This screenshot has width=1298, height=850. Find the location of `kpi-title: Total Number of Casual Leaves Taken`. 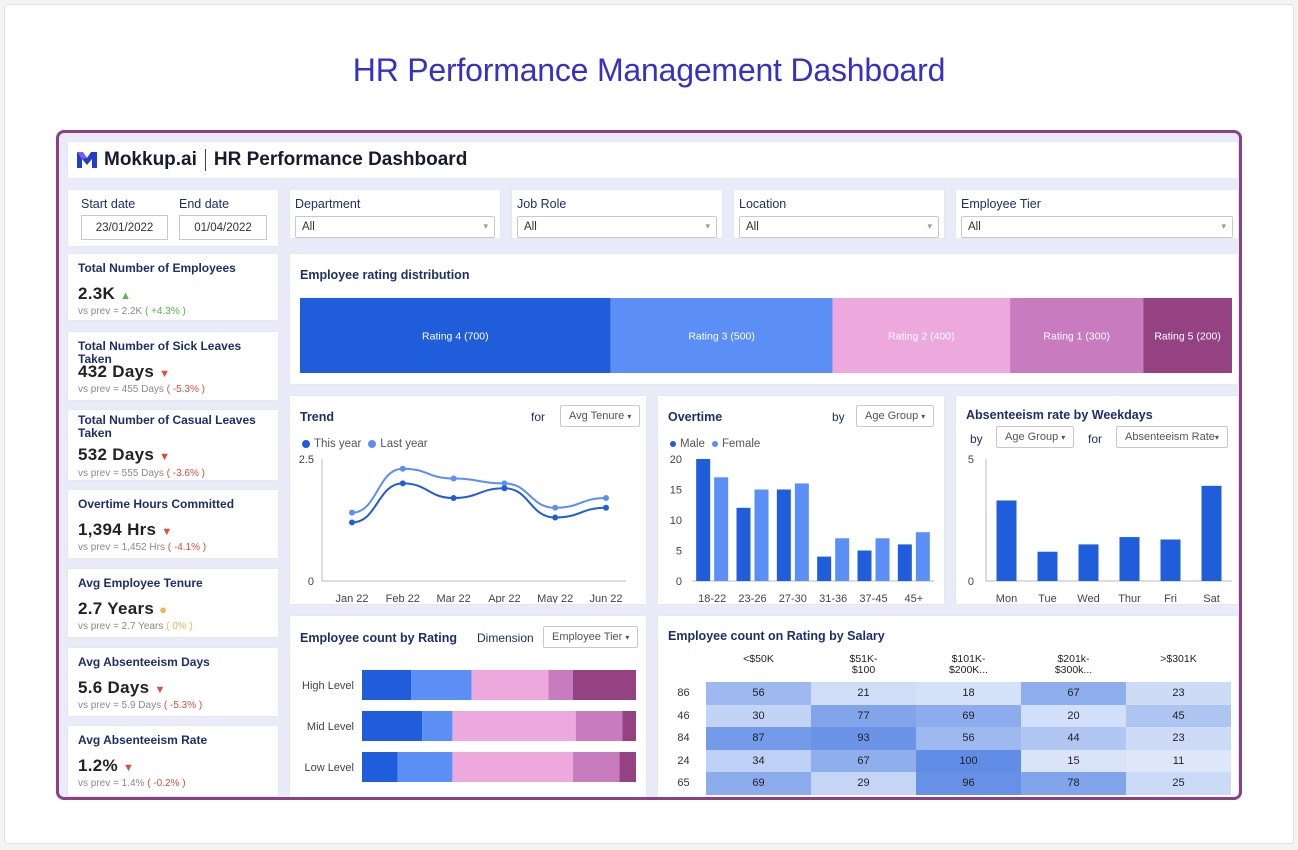

kpi-title: Total Number of Casual Leaves Taken is located at coordinates (167, 426).